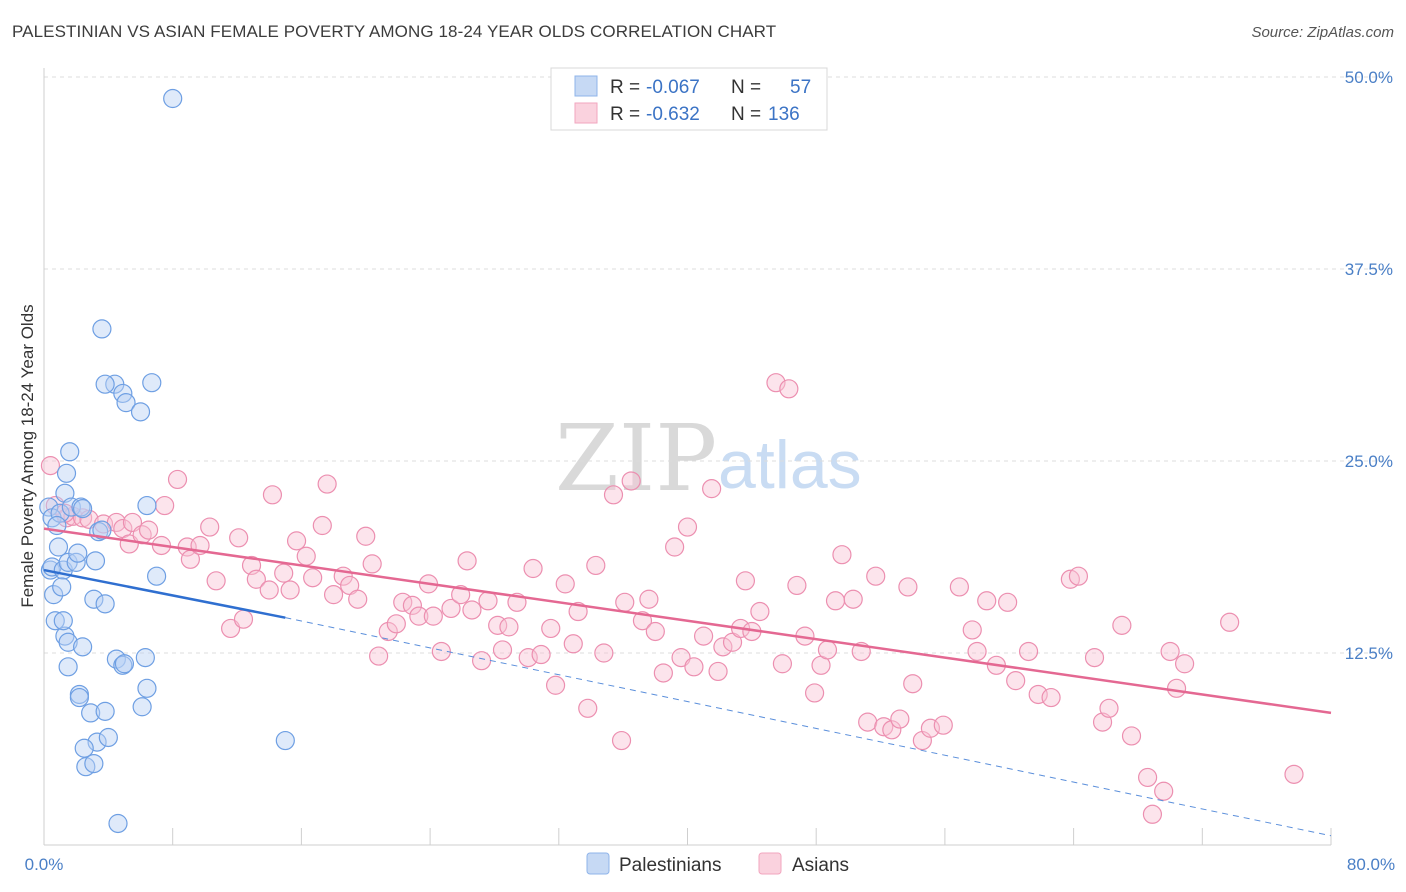 The height and width of the screenshot is (892, 1406). I want to click on watermark-atlas: atlas, so click(790, 465).